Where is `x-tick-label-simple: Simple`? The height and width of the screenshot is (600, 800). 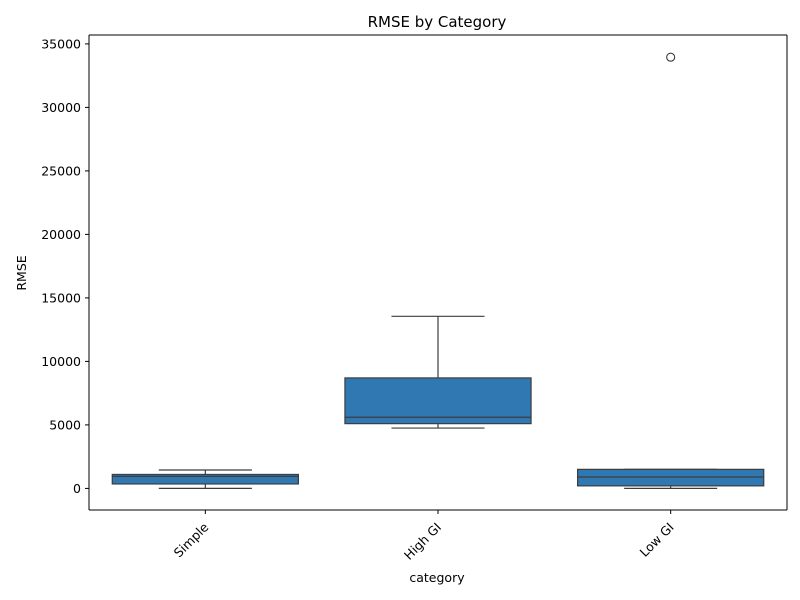
x-tick-label-simple: Simple is located at coordinates (191, 539).